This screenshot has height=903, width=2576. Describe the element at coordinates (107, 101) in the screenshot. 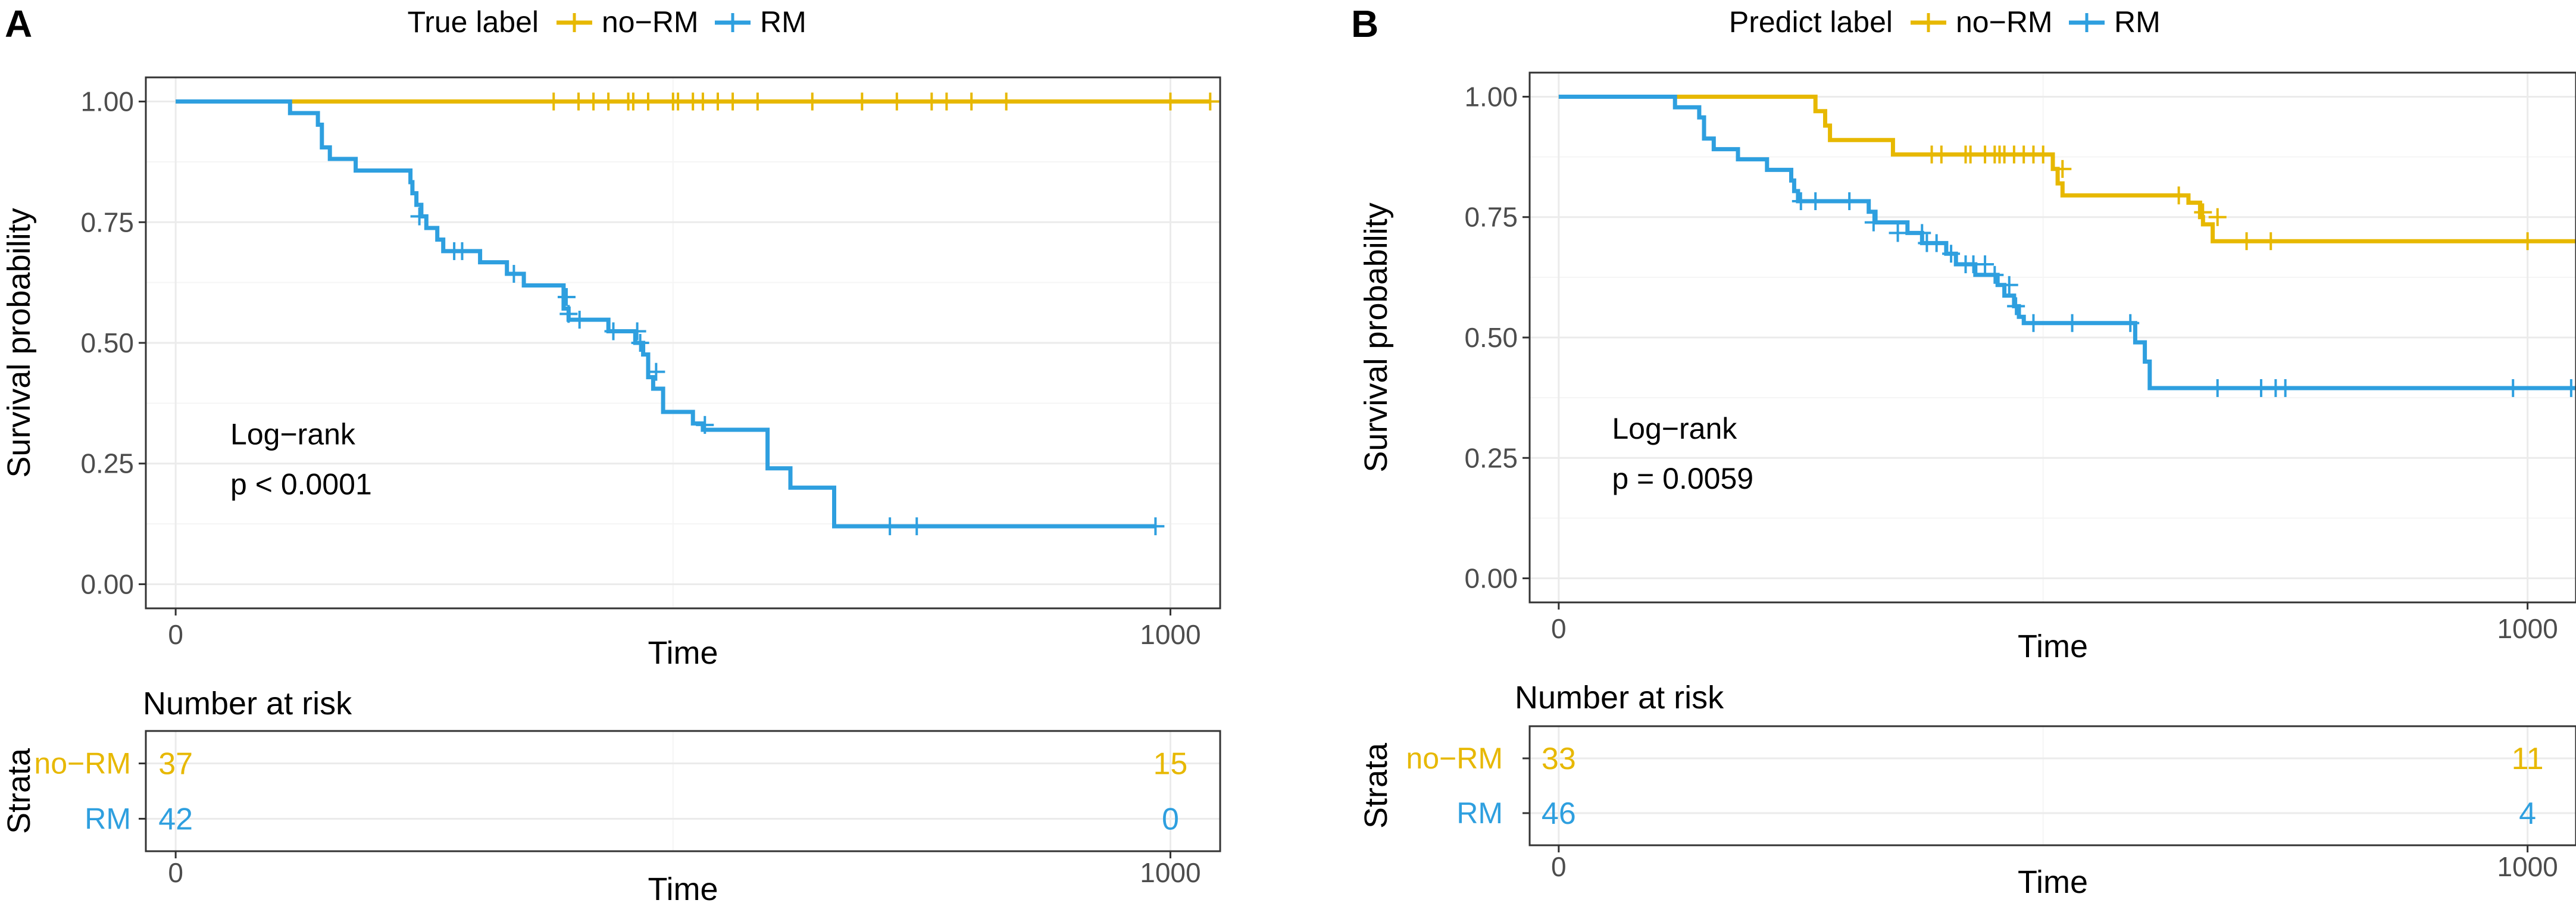

I see `y-tick-label: 1.00` at that location.